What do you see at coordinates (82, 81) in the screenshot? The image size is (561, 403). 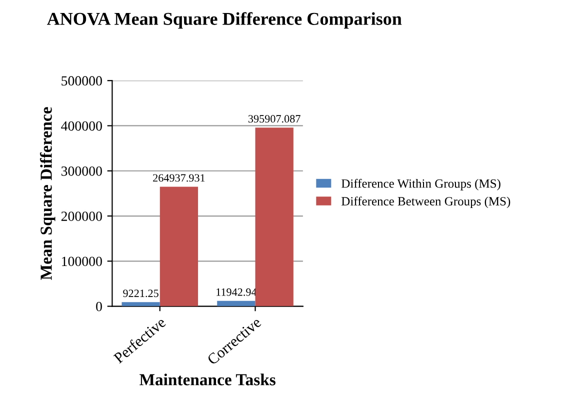 I see `y-tick-label: 500000` at bounding box center [82, 81].